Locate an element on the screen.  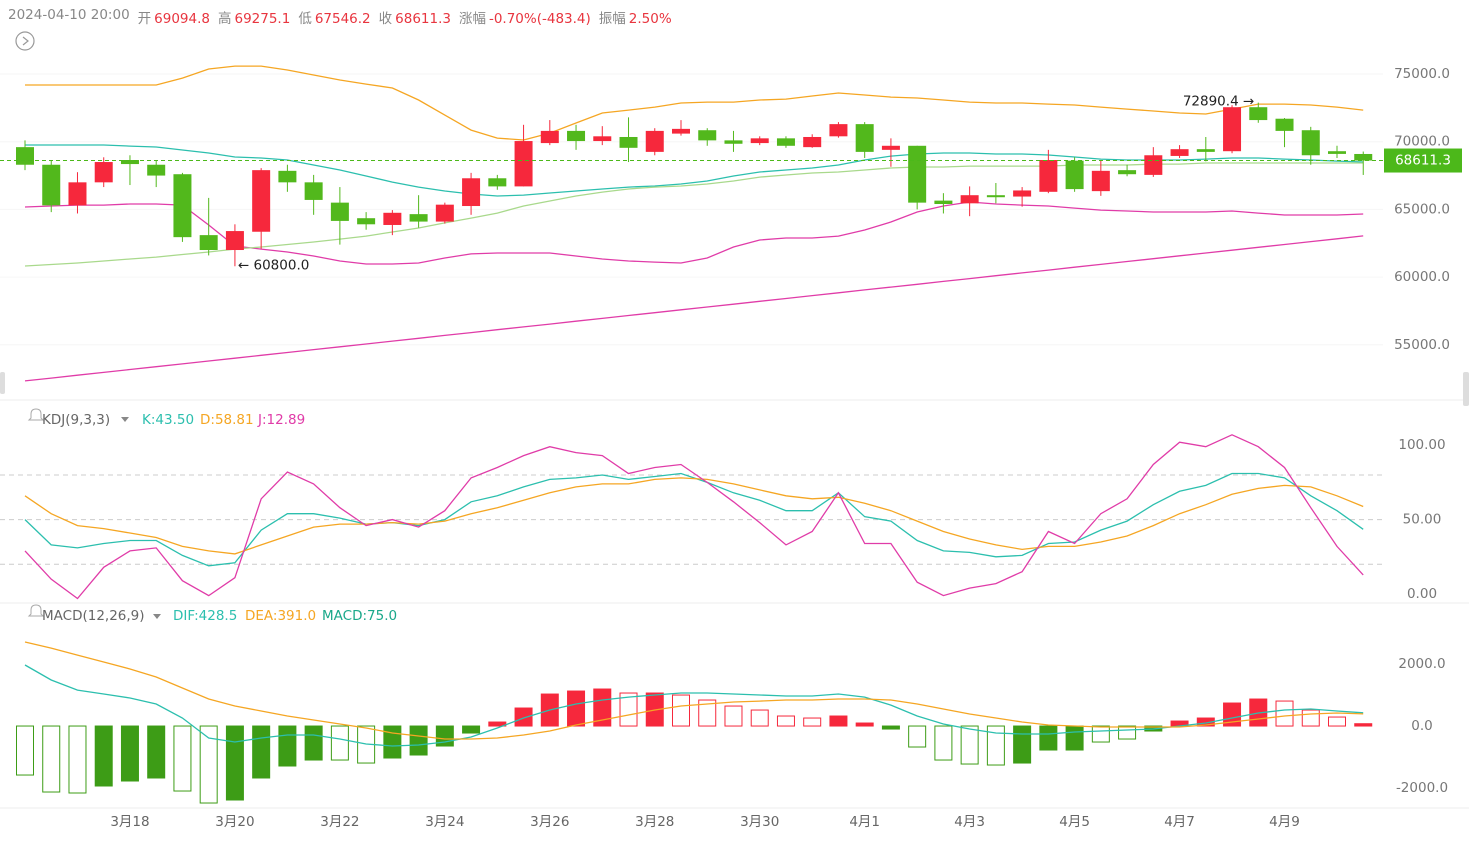
field-value: 67546.2 is located at coordinates (342, 19).